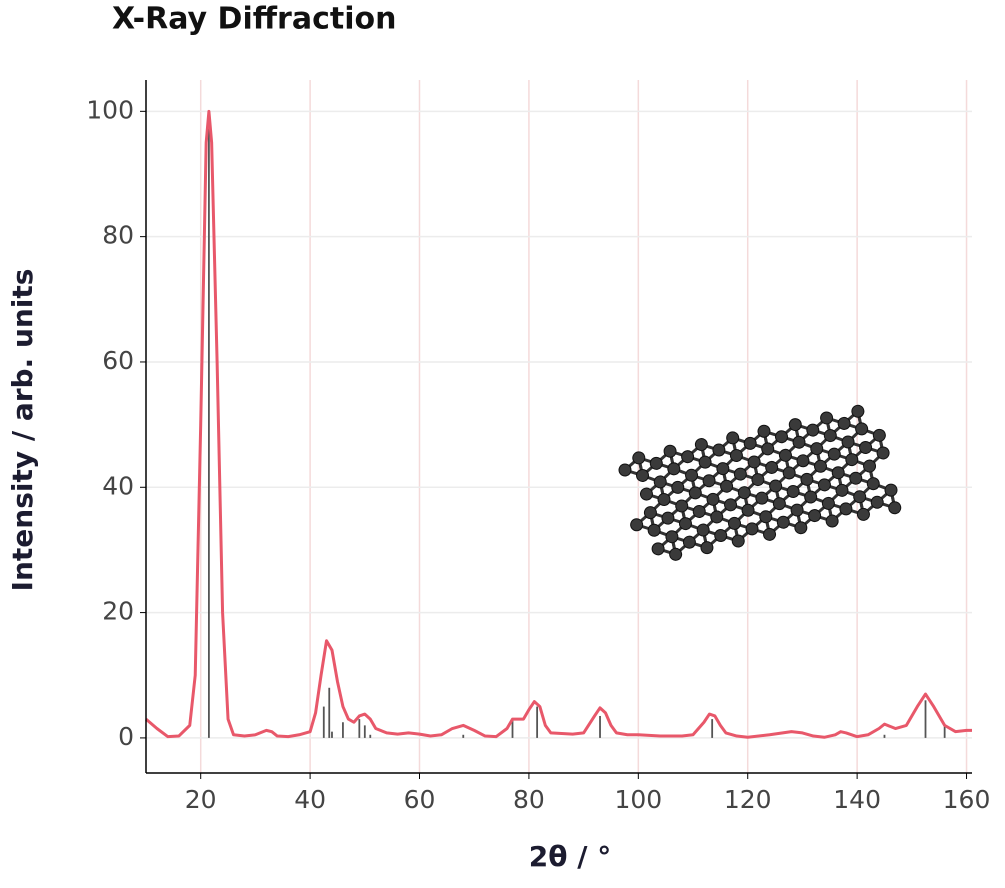 The height and width of the screenshot is (888, 1005). I want to click on y-tick-label: 0, so click(126, 736).